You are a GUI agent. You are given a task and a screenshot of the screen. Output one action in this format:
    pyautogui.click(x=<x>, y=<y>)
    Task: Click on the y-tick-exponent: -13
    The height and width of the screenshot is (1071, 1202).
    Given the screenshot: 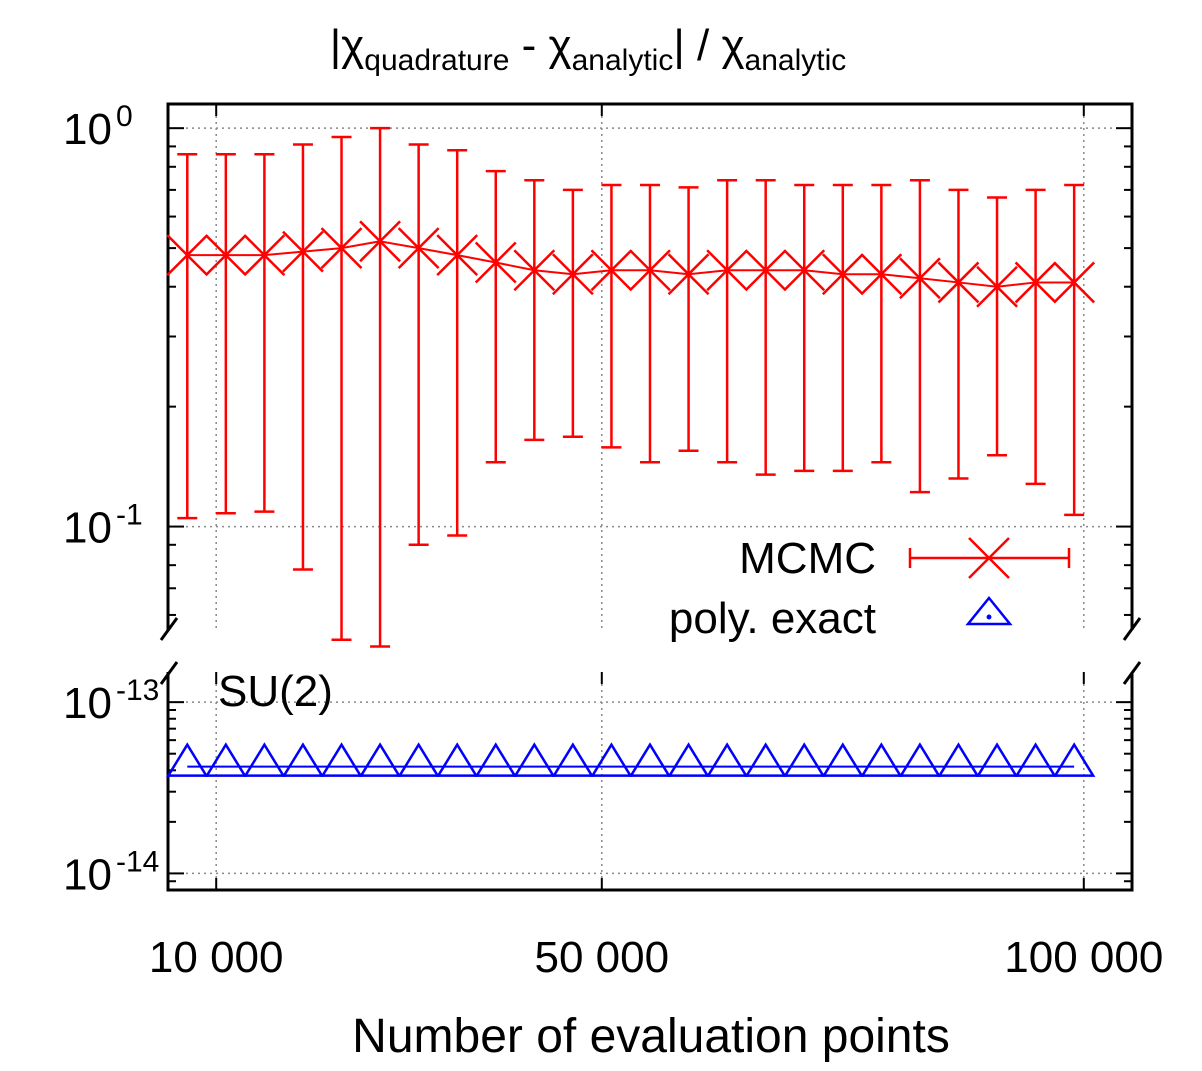 What is the action you would take?
    pyautogui.click(x=137, y=690)
    